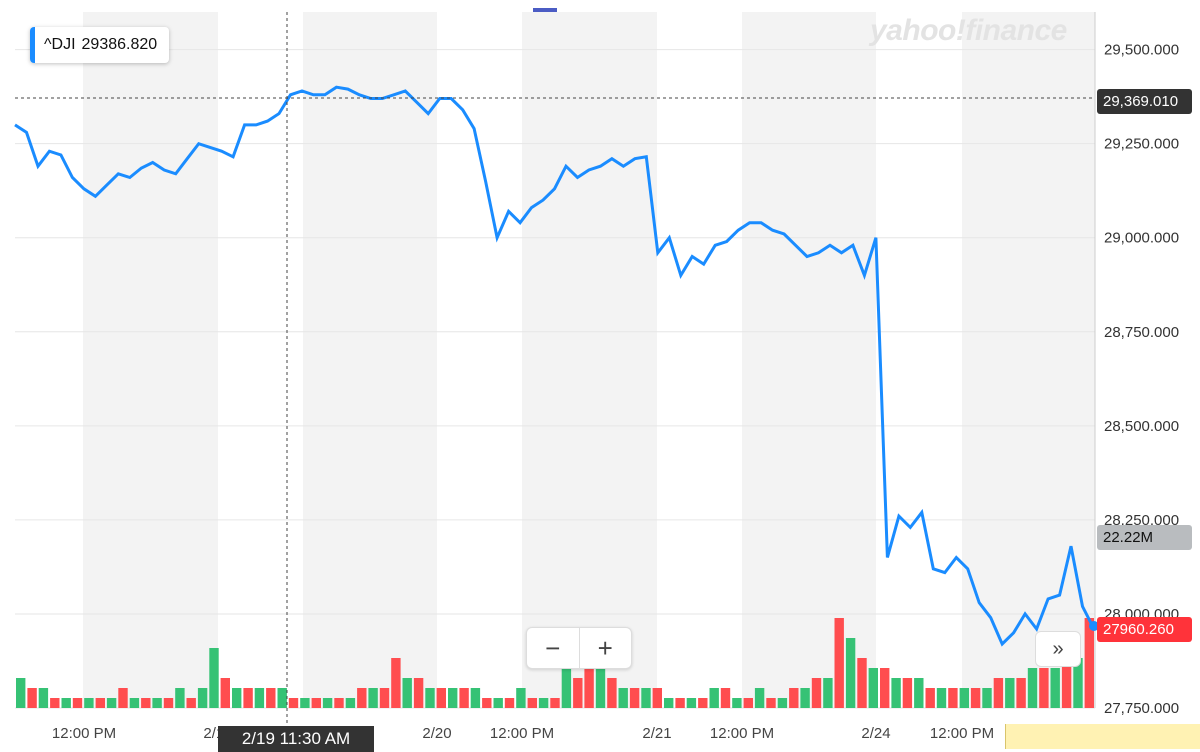  Describe the element at coordinates (545, 10) in the screenshot. I see `range-indicator` at that location.